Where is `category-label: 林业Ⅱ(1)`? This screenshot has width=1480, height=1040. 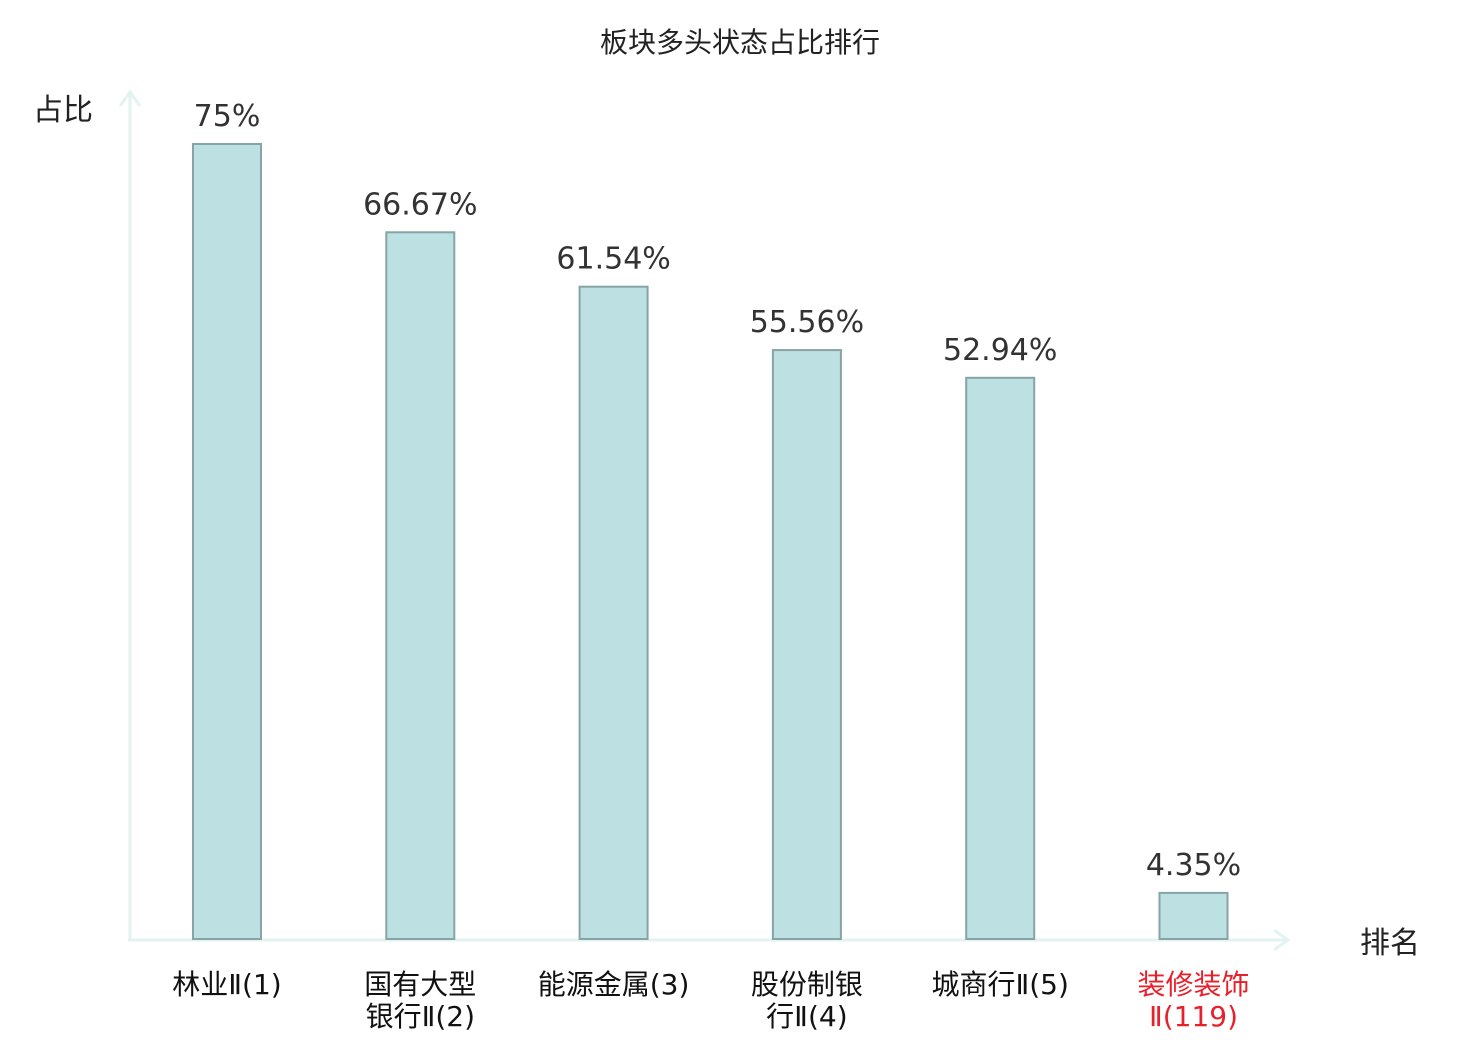 category-label: 林业Ⅱ(1) is located at coordinates (226, 984).